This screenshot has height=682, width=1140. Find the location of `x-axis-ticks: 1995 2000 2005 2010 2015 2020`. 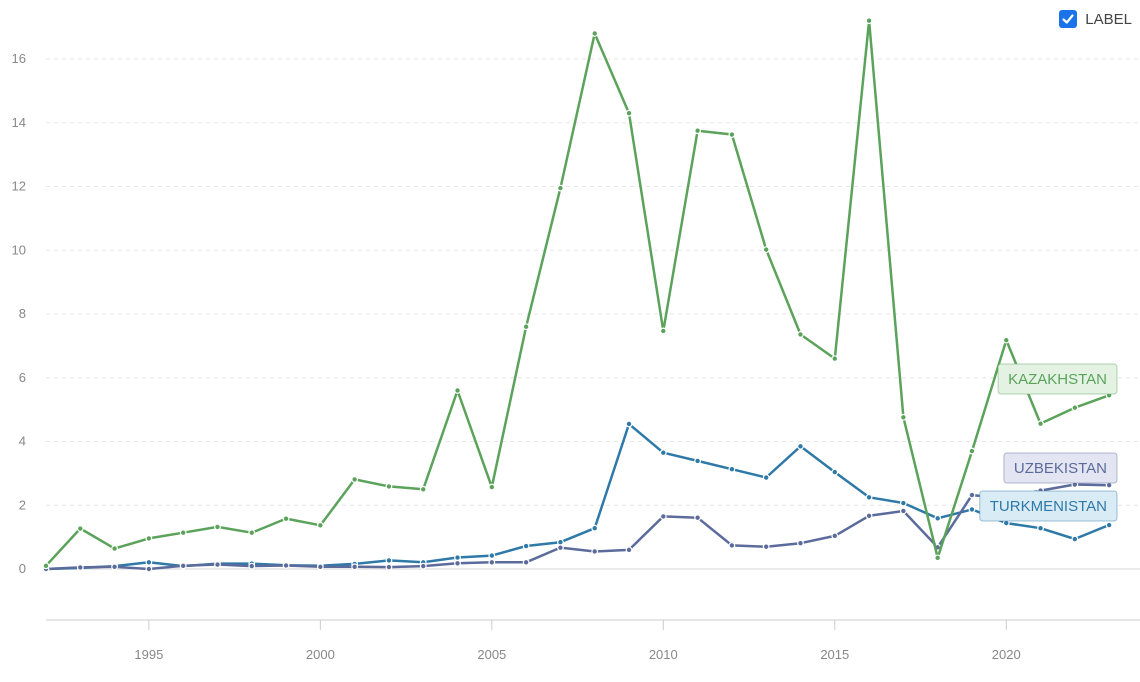

x-axis-ticks: 1995 2000 2005 2010 2015 2020 is located at coordinates (593, 640).